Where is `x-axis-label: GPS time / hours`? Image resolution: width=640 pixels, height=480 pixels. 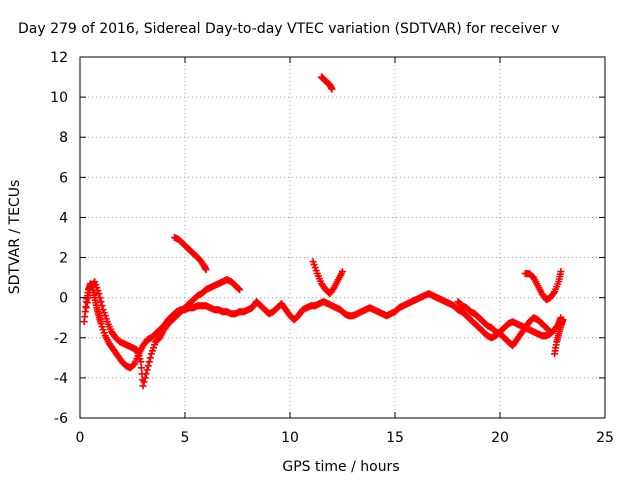
x-axis-label: GPS time / hours is located at coordinates (340, 467).